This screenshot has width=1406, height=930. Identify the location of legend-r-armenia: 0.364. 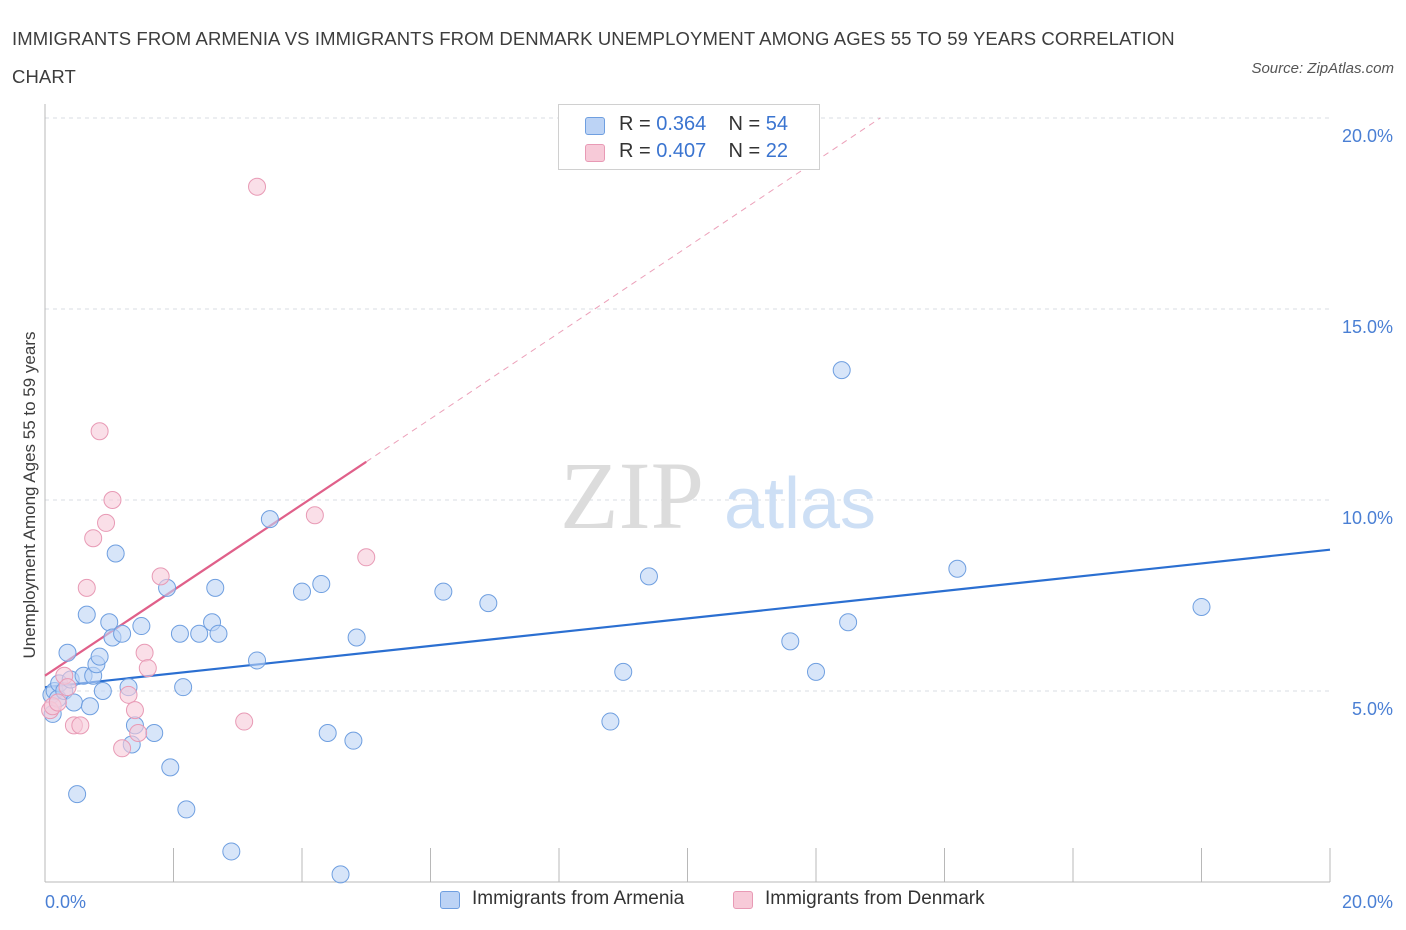
(681, 124).